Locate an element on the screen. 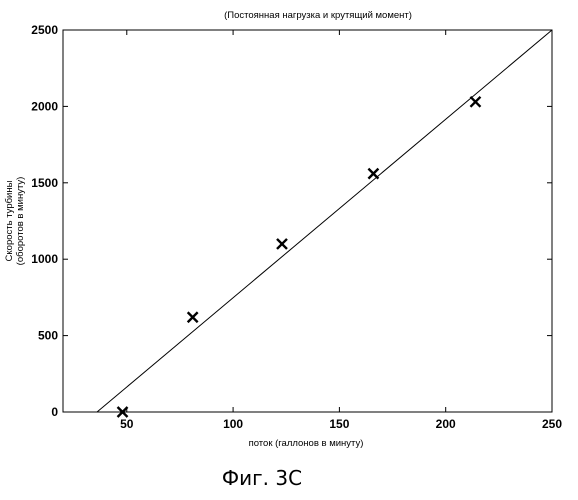  y-tick-label: 1000 is located at coordinates (44, 259).